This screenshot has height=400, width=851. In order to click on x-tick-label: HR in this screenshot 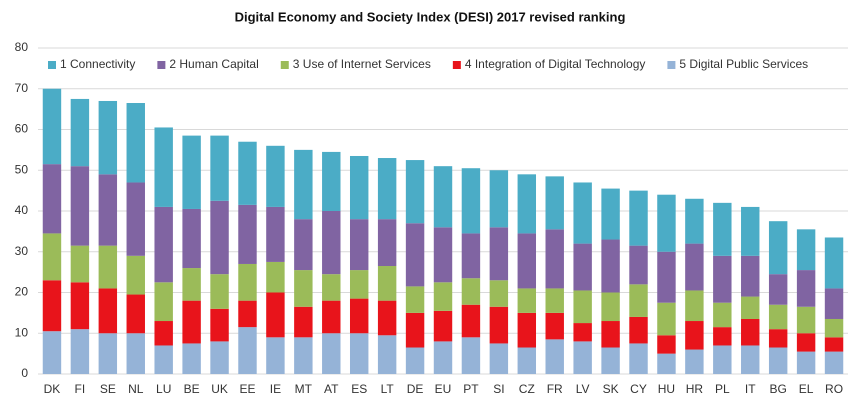, I will do `click(695, 389)`.